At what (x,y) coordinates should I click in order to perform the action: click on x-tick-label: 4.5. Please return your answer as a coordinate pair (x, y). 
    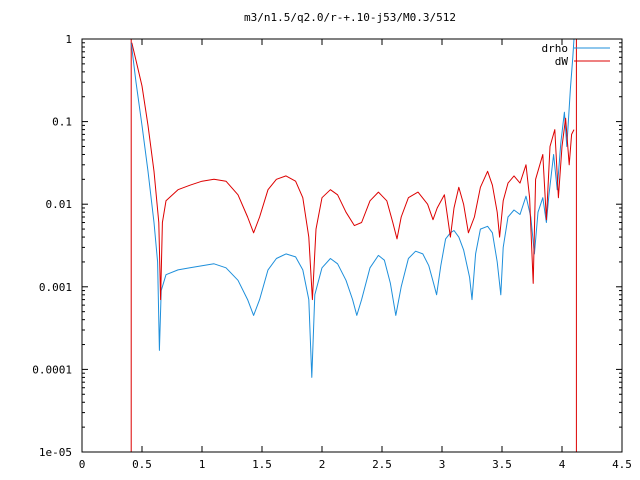
    Looking at the image, I should click on (622, 464).